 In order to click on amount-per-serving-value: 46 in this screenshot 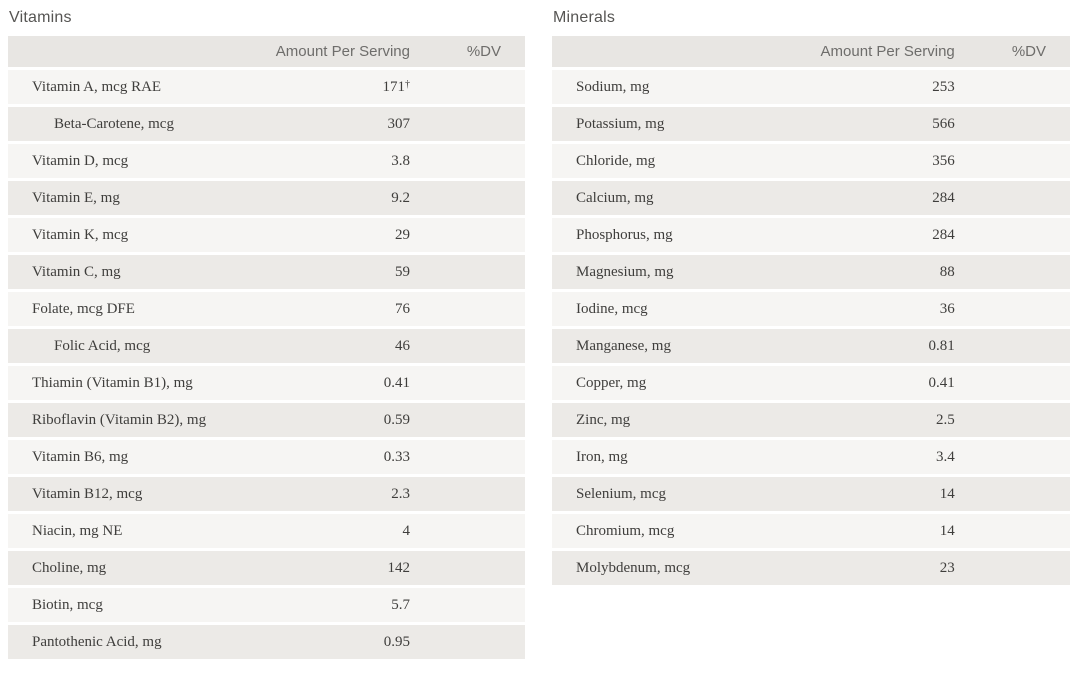, I will do `click(402, 345)`.